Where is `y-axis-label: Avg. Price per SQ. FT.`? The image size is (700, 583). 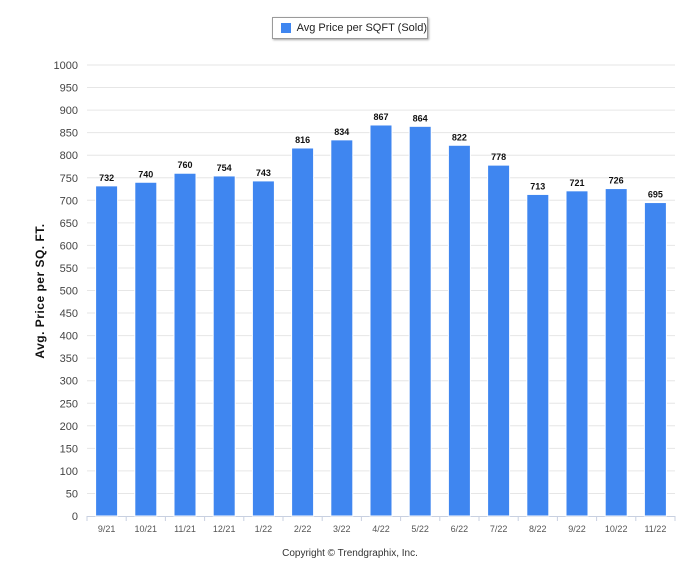
y-axis-label: Avg. Price per SQ. FT. is located at coordinates (40, 291).